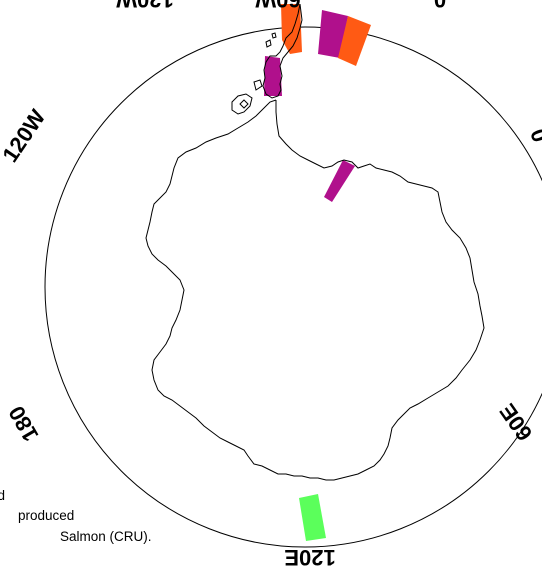 The image size is (542, 576). Describe the element at coordinates (25, 136) in the screenshot. I see `lon-label-120w: 120W` at that location.